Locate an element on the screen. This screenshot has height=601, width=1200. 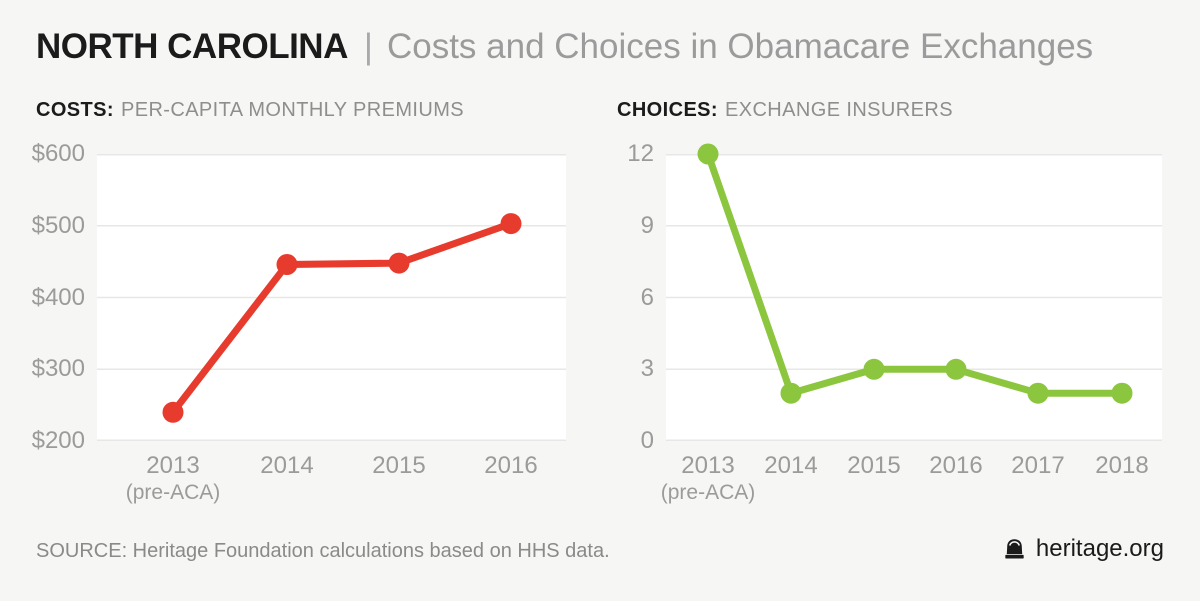
choices-data-point-2013 is located at coordinates (708, 154).